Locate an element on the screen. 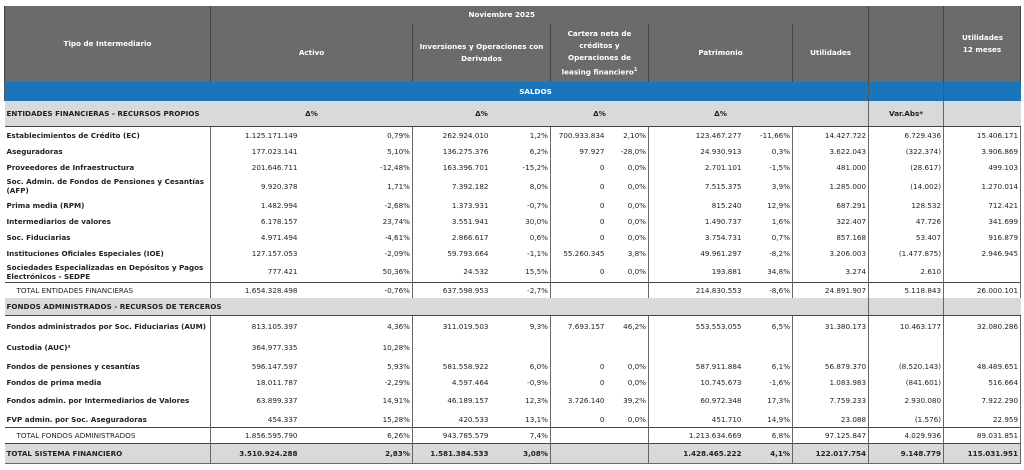  cell-value: 4,1% is located at coordinates (768, 453).